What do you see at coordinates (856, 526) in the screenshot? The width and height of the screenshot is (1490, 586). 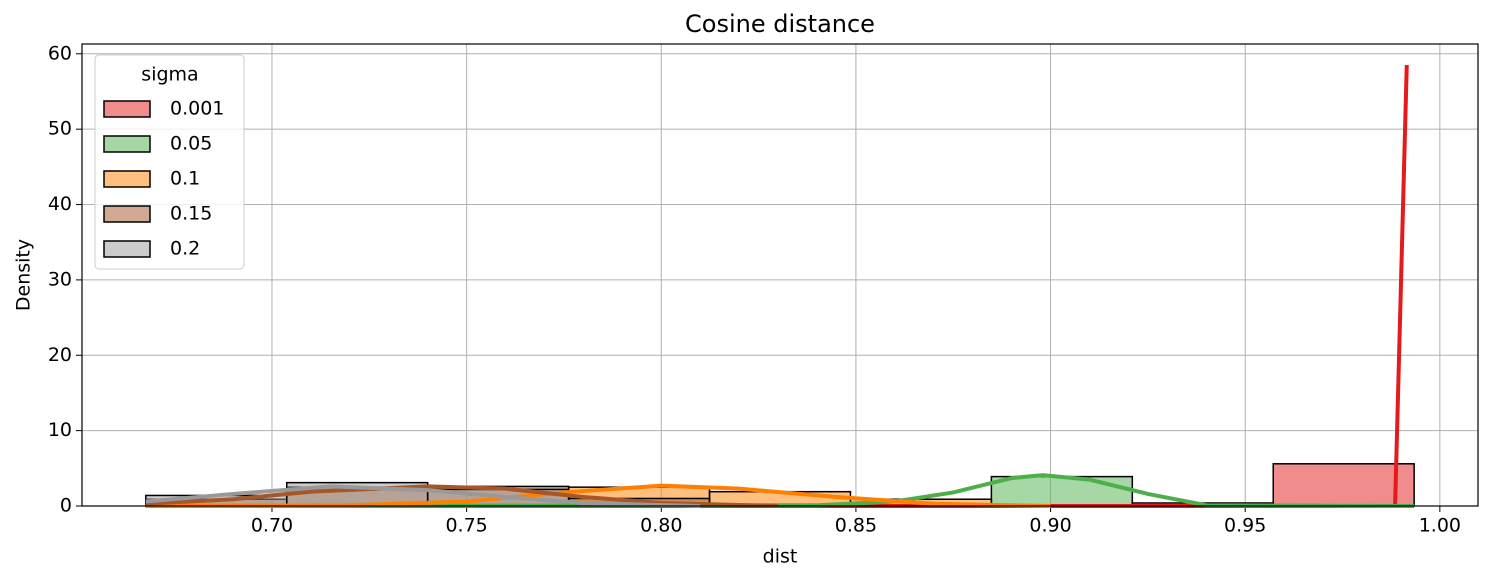 I see `x-tick-label: 0.85` at bounding box center [856, 526].